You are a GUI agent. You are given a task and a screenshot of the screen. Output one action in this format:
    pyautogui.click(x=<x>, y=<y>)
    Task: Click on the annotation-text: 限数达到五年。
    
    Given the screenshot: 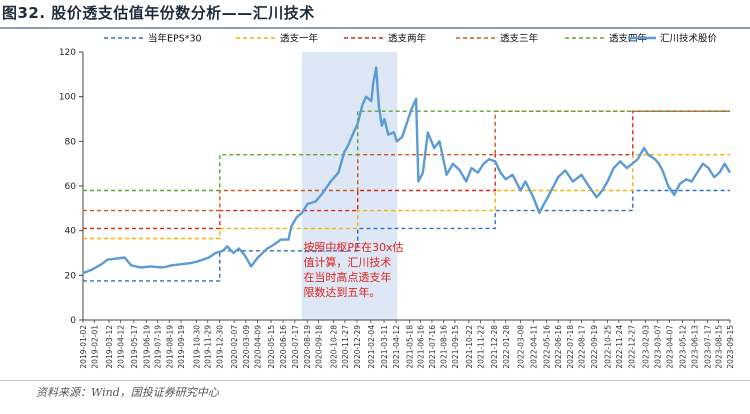 What is the action you would take?
    pyautogui.click(x=341, y=292)
    